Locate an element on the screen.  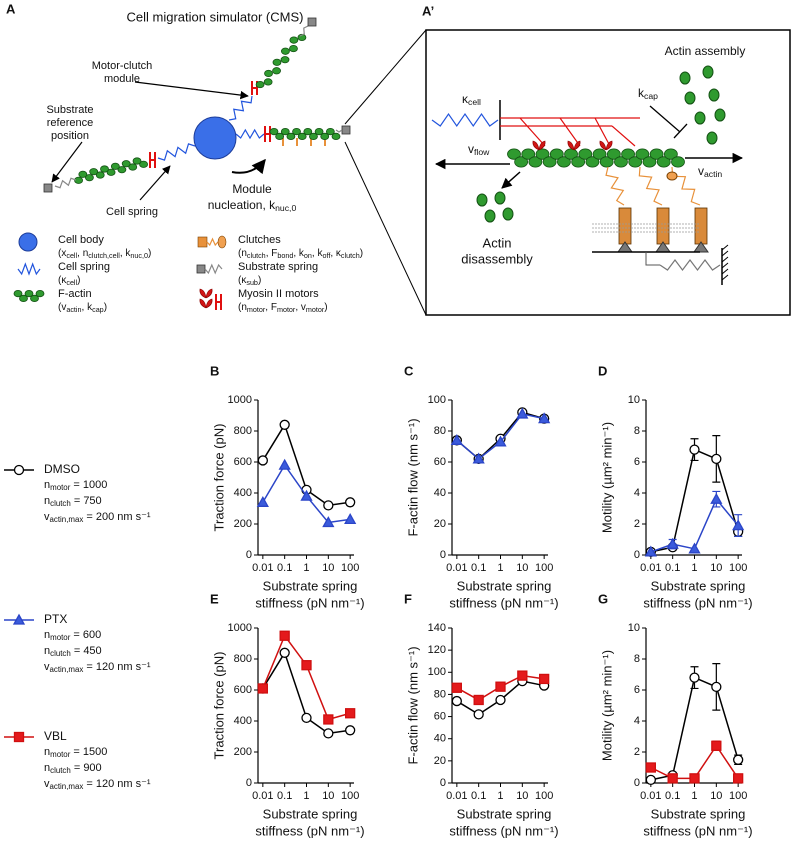
annotation: nucleation, knuc,0 is located at coordinates (252, 205).